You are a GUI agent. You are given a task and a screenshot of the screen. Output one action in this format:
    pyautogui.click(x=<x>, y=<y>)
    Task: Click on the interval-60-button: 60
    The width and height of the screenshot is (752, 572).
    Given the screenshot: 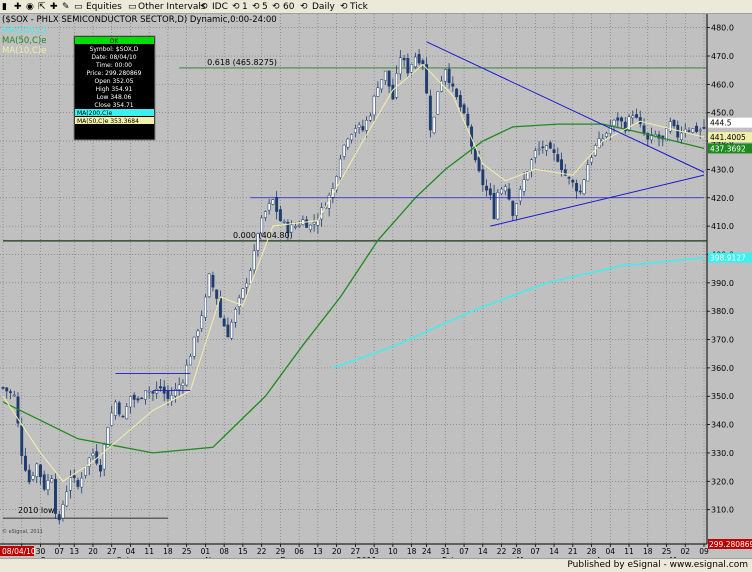 What is the action you would take?
    pyautogui.click(x=289, y=7)
    